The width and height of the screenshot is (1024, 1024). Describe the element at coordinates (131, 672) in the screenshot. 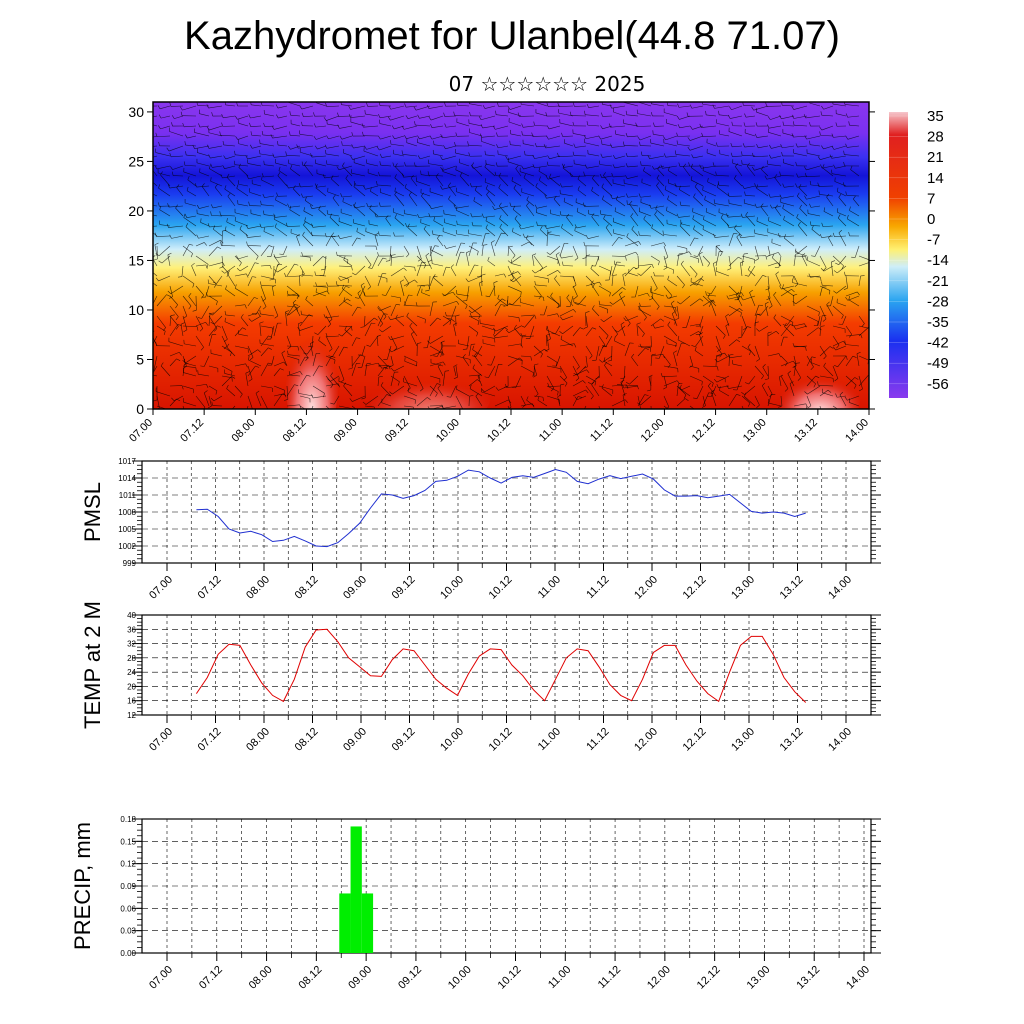

I see `y-tick-label: 24` at that location.